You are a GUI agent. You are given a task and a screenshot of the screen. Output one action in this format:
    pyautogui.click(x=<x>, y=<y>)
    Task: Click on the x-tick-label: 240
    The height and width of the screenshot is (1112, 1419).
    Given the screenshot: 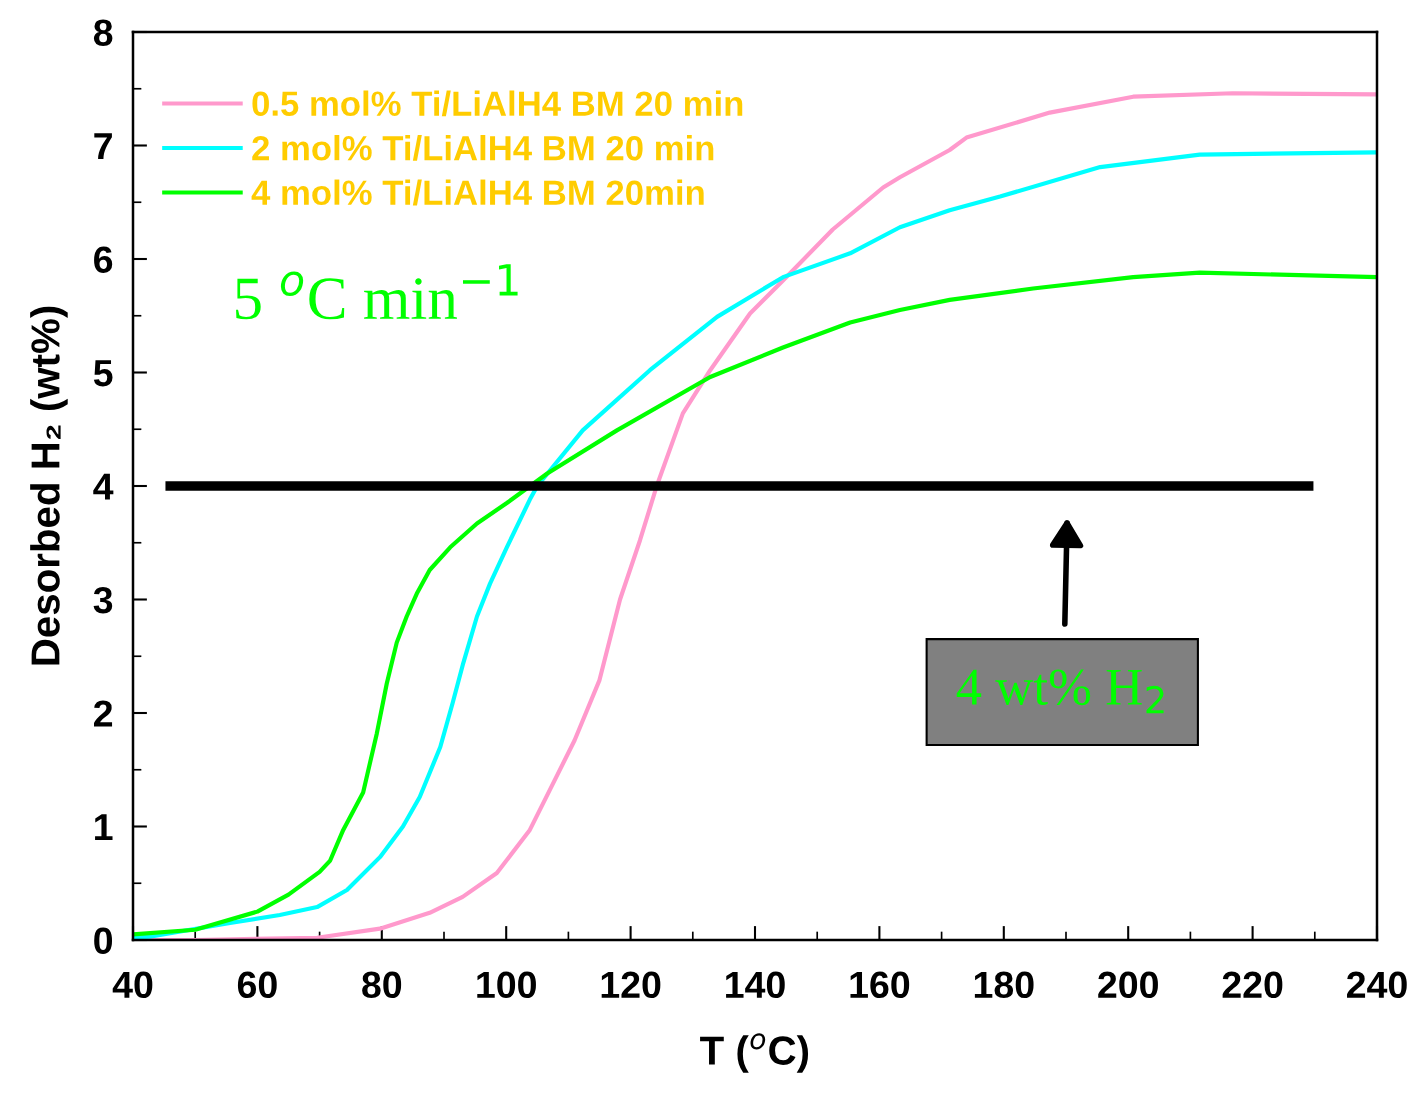 What is the action you would take?
    pyautogui.click(x=1377, y=985)
    